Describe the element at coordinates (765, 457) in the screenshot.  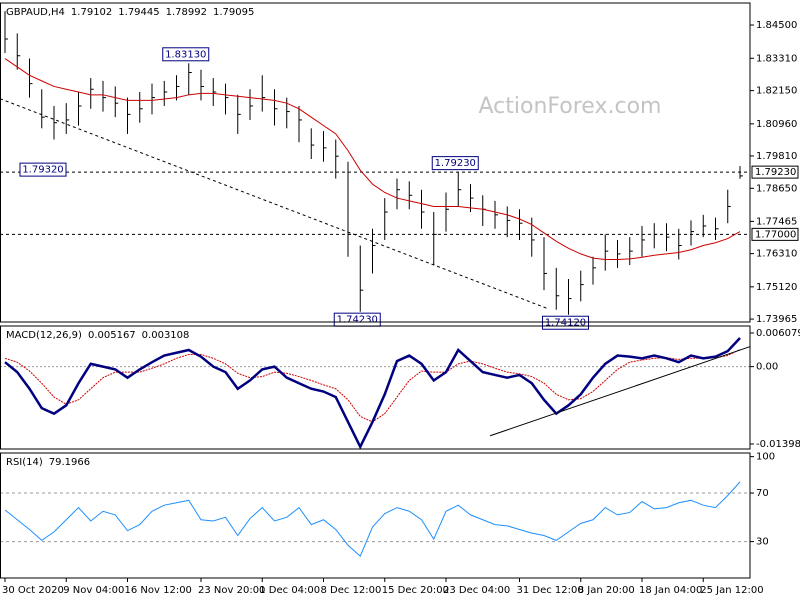
I see `y-tick-label: 100` at that location.